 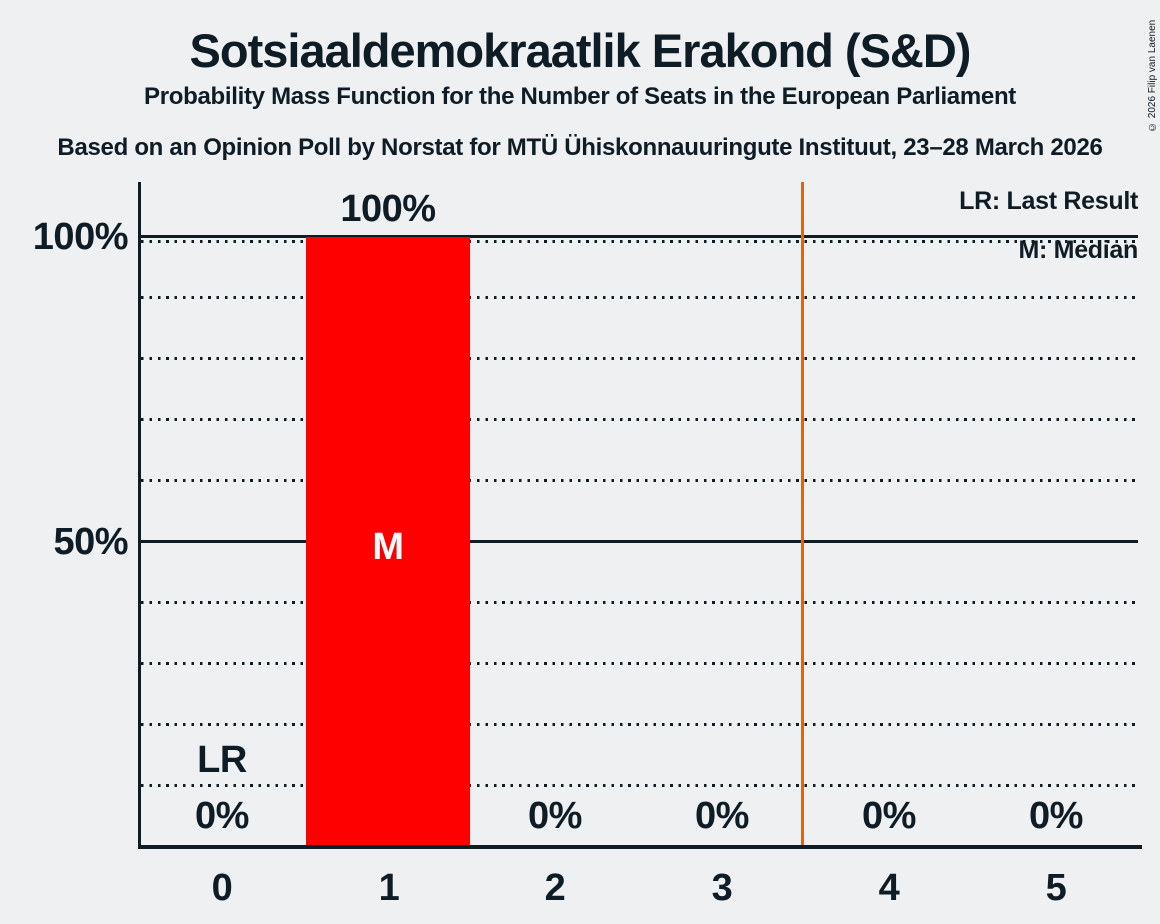 I want to click on x-tick-2: 2, so click(x=555, y=888).